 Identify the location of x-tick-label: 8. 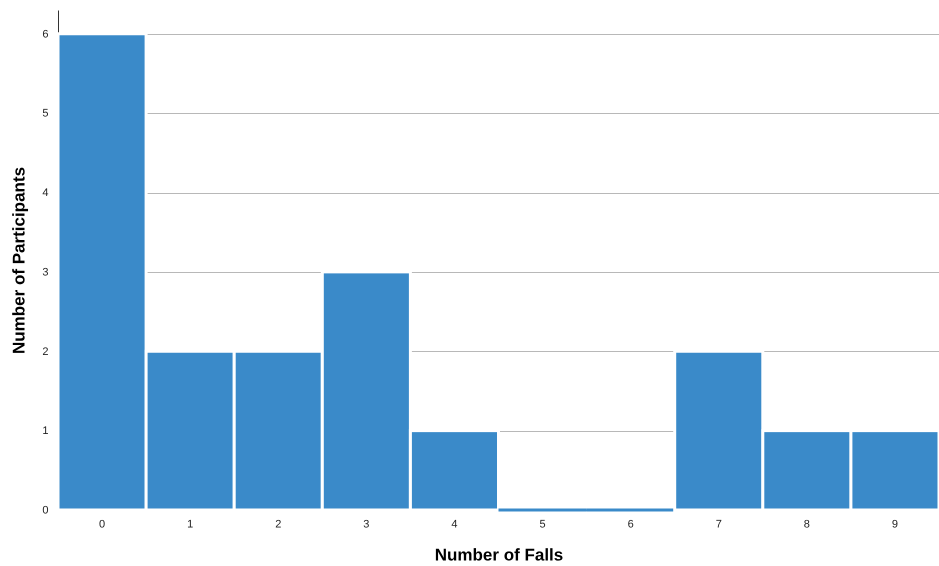
(807, 524).